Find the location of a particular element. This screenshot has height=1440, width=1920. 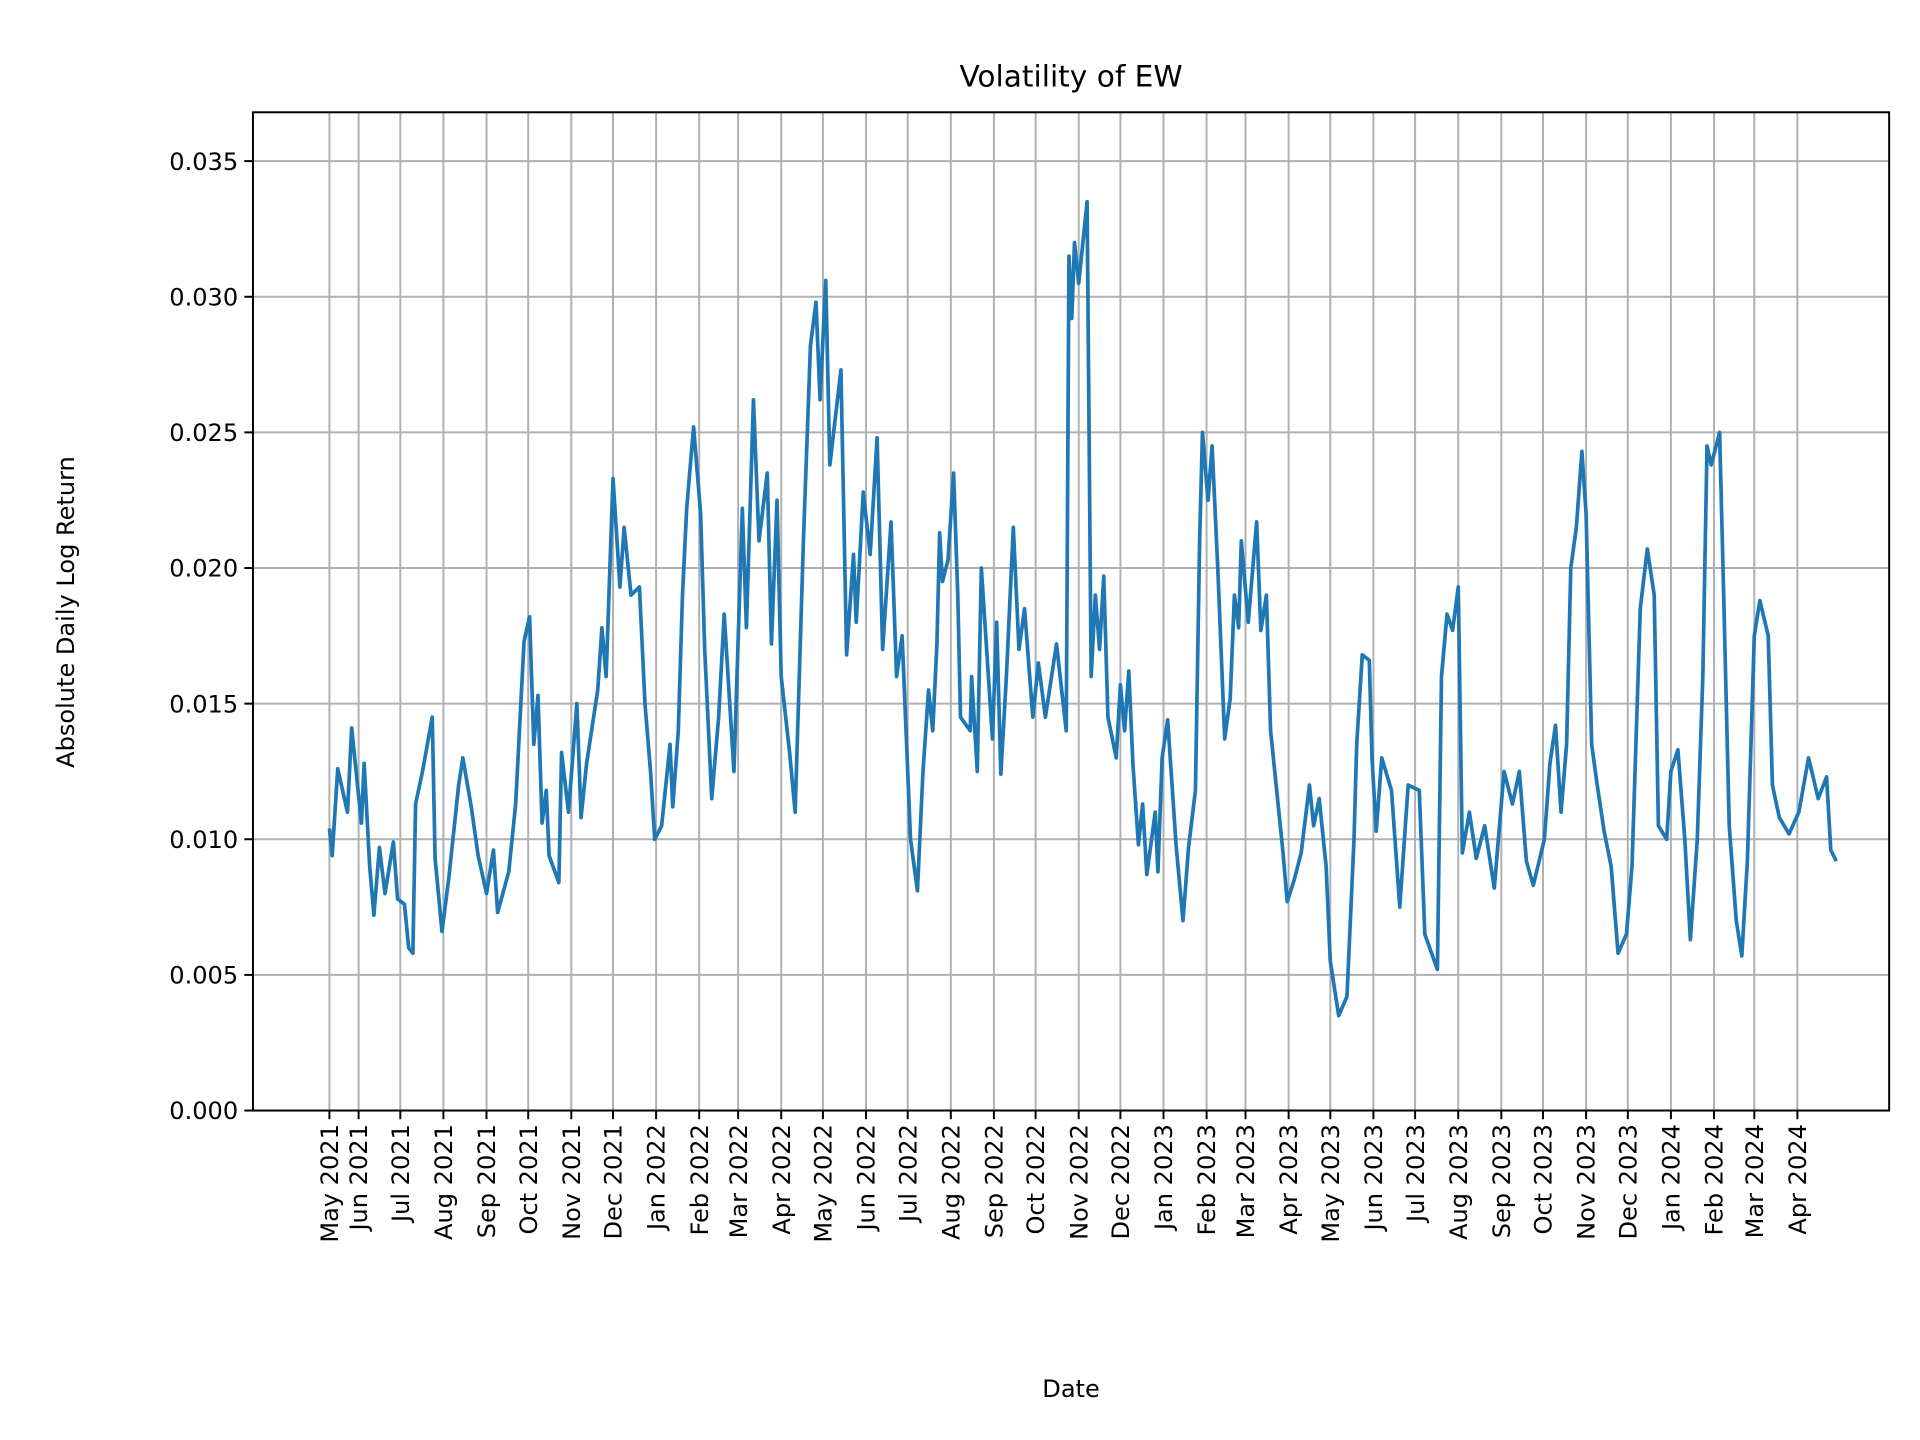

x-tick-label: Oct 2023 is located at coordinates (1544, 1179).